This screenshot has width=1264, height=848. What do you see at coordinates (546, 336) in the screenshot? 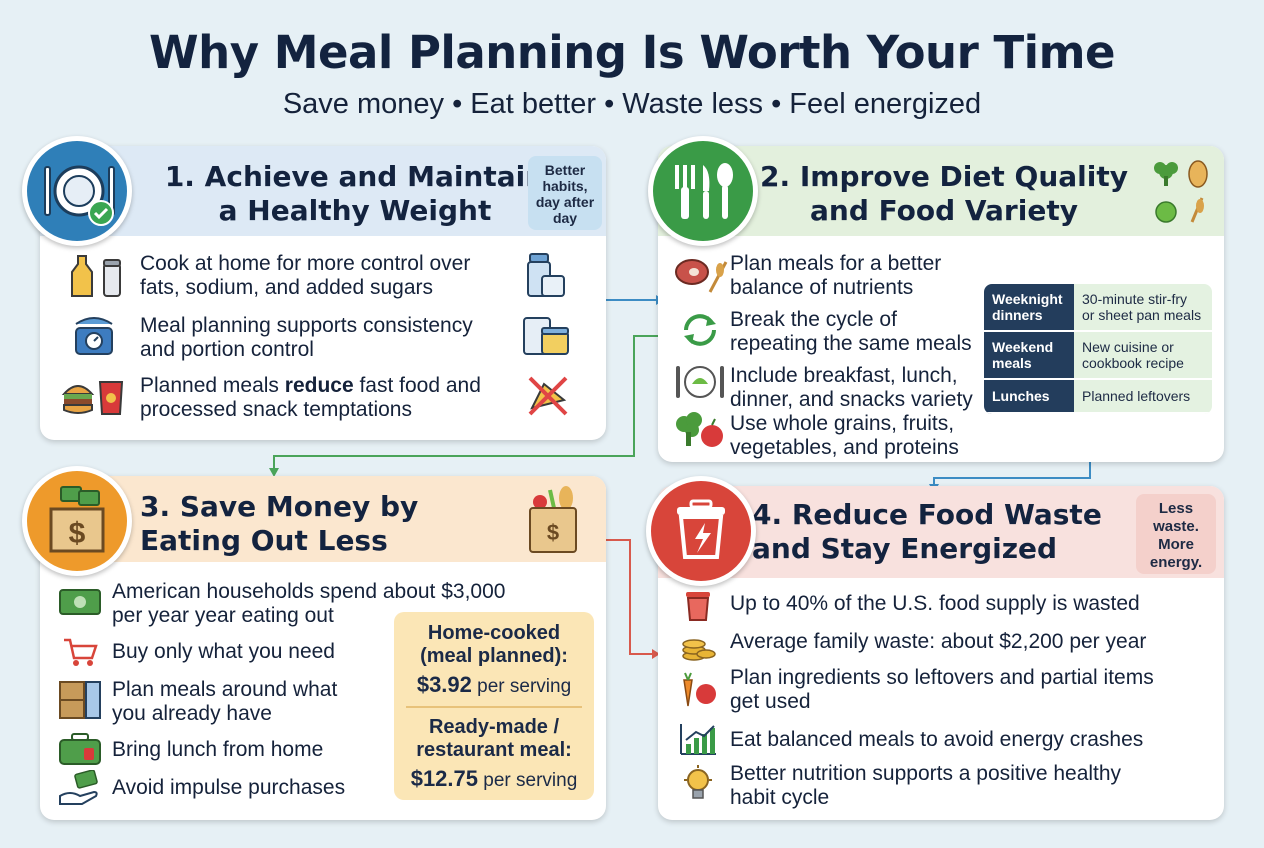
I see `portion-containers-icon` at bounding box center [546, 336].